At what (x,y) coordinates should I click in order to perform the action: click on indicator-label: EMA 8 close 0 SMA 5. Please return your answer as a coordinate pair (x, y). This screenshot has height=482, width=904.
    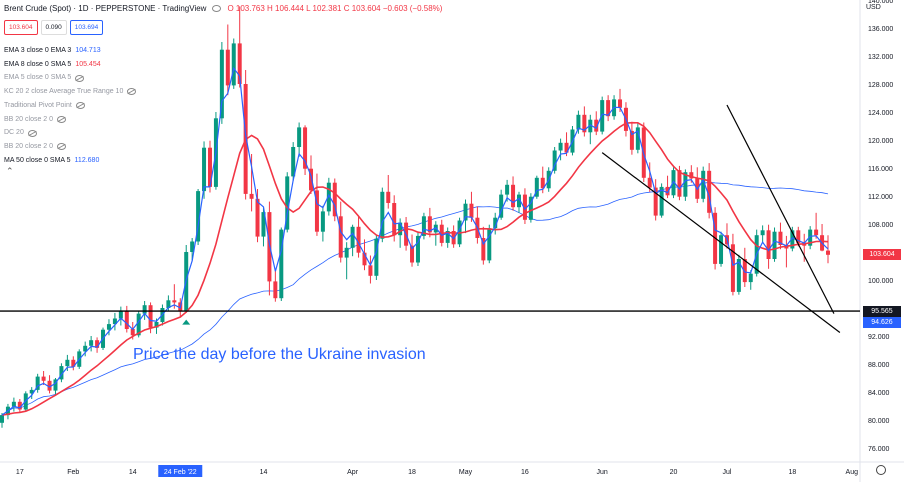
    Looking at the image, I should click on (38, 64).